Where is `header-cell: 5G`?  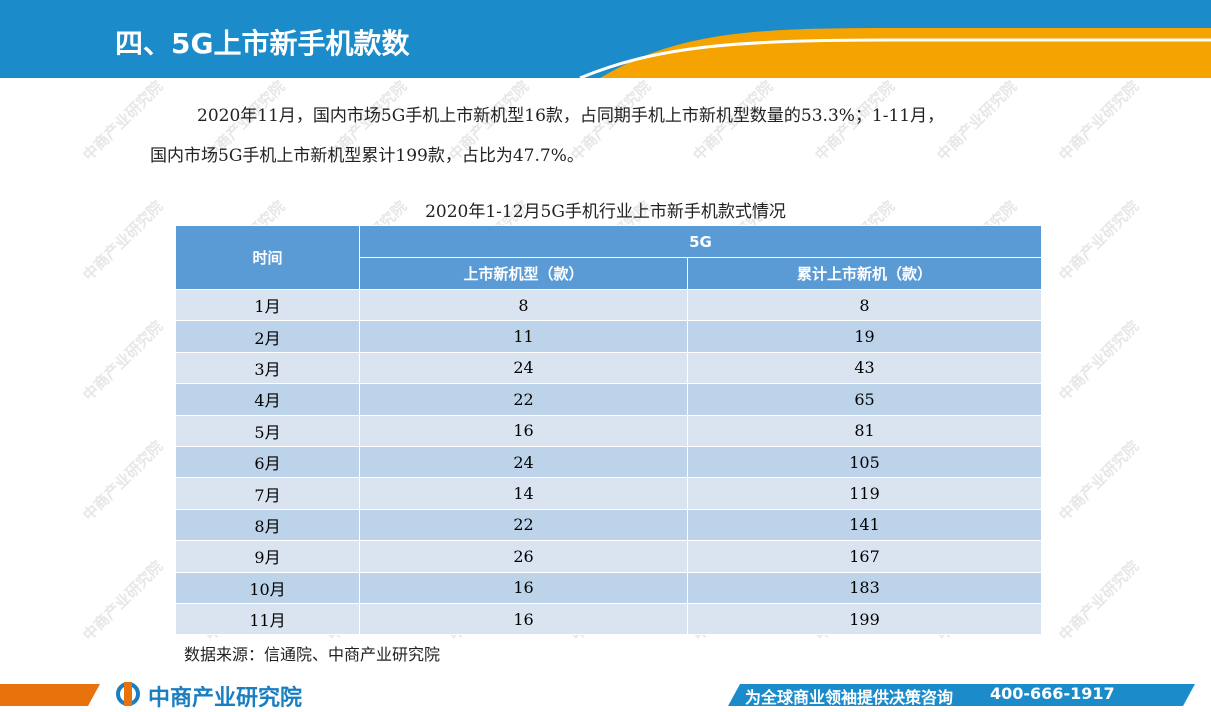
header-cell: 5G is located at coordinates (700, 241).